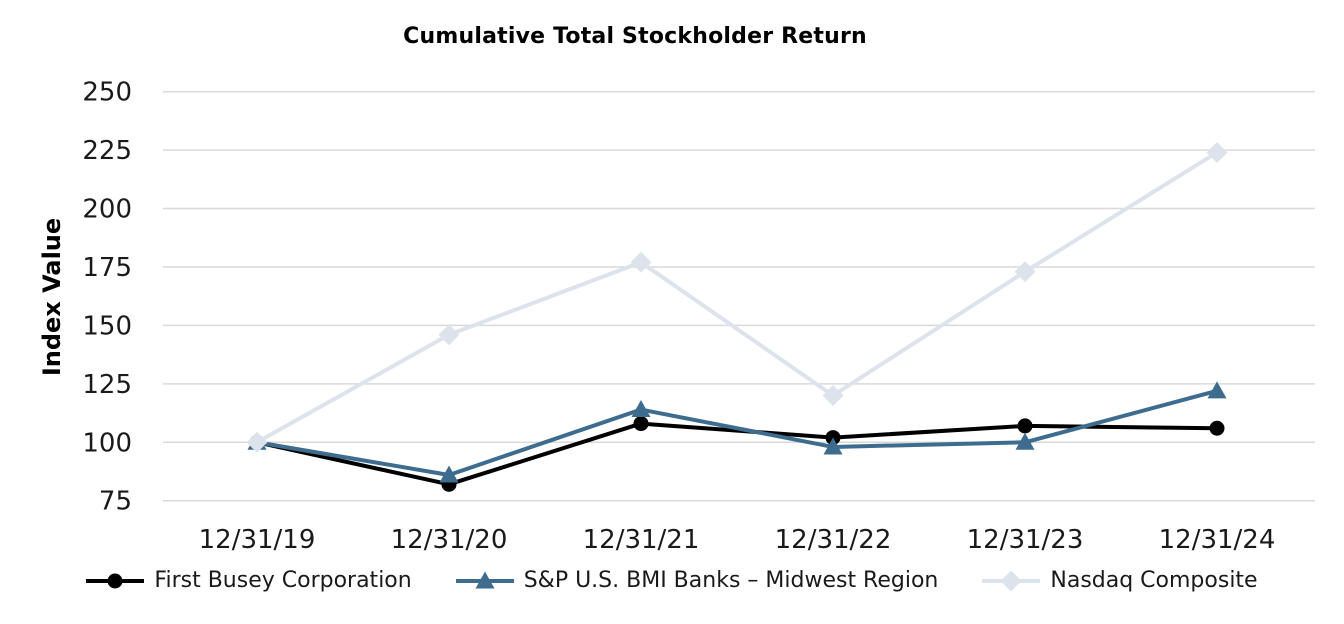  I want to click on x-tick-label: 12/31/22, so click(833, 540).